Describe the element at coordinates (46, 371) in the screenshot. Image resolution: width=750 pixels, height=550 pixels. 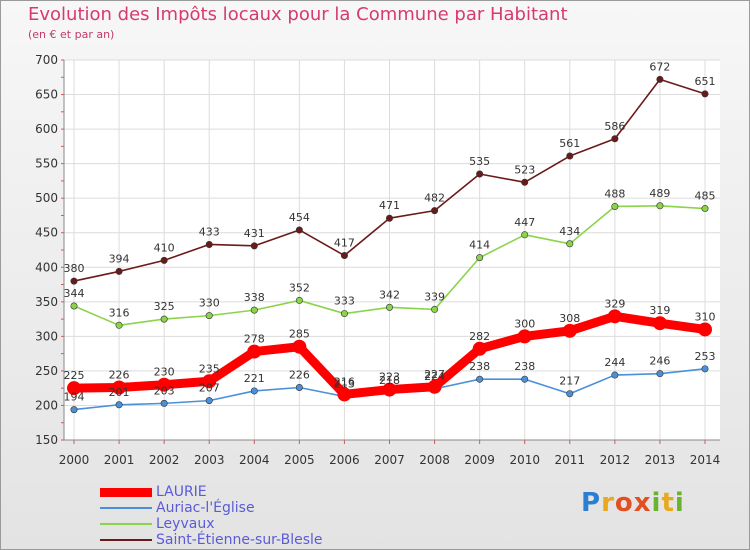
I see `y-tick-label: 250` at that location.